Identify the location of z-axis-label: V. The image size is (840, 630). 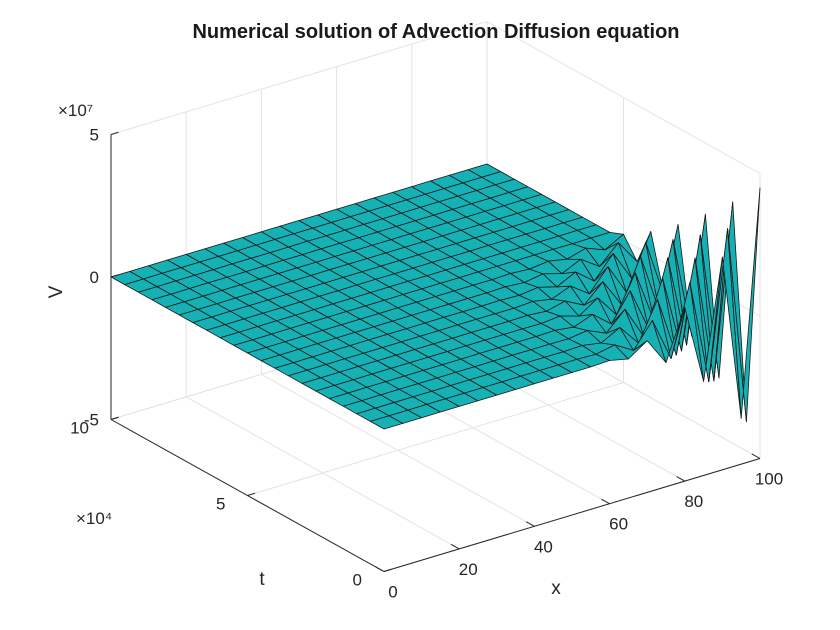
(56, 291).